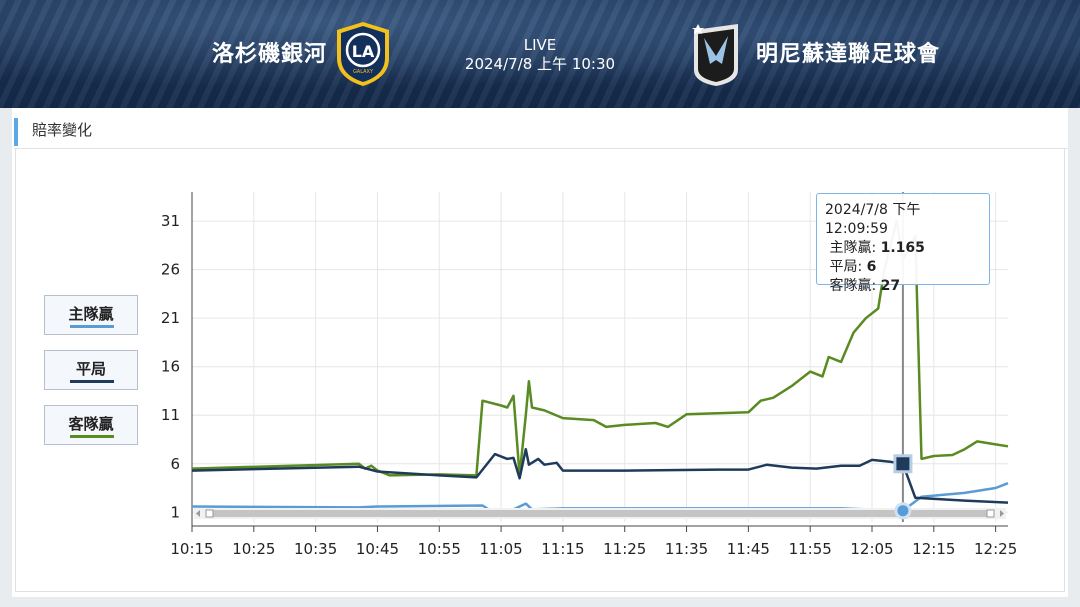 The width and height of the screenshot is (1080, 607). Describe the element at coordinates (540, 45) in the screenshot. I see `live-status: LIVE` at that location.